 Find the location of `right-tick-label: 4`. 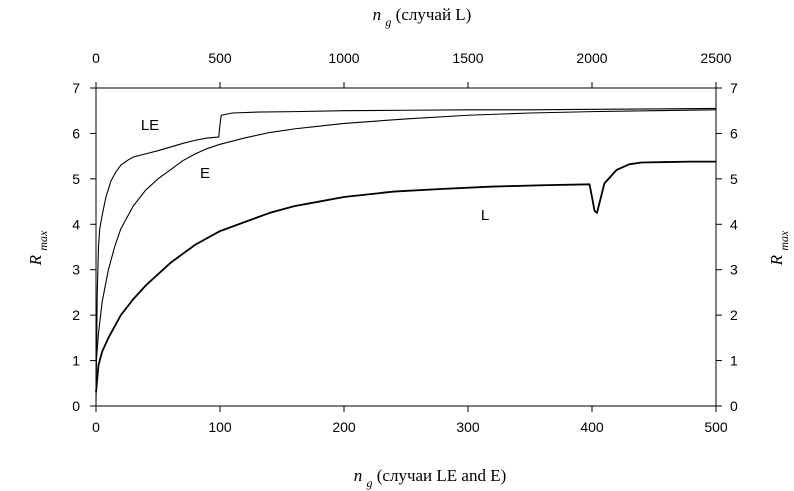

right-tick-label: 4 is located at coordinates (734, 224).